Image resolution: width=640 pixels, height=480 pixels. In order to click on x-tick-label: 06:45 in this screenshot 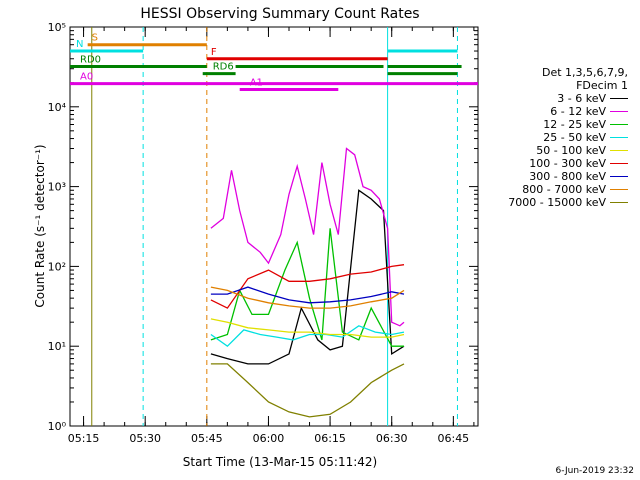, I will do `click(453, 438)`.